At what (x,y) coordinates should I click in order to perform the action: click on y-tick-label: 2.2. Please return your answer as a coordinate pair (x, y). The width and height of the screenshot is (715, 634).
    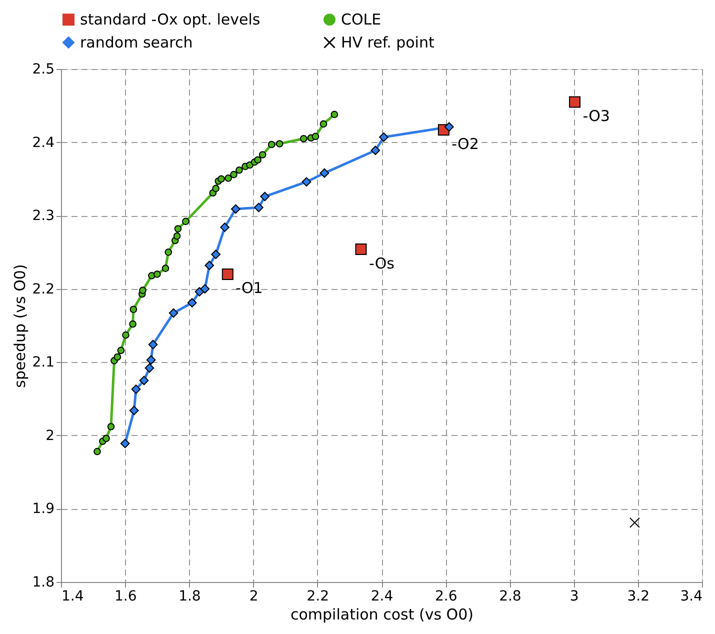
    Looking at the image, I should click on (43, 289).